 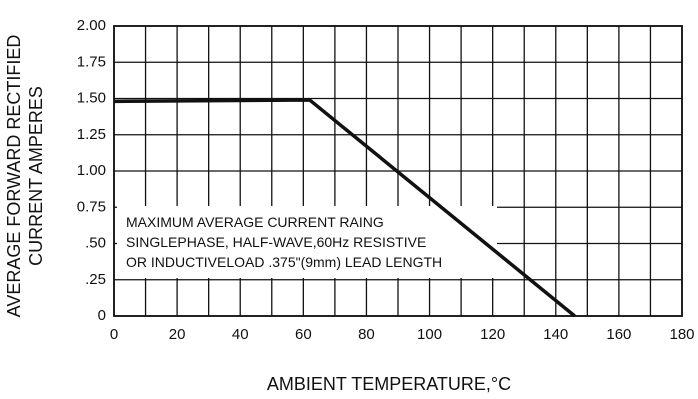 What do you see at coordinates (91, 61) in the screenshot?
I see `y-tick-label: 1.75` at bounding box center [91, 61].